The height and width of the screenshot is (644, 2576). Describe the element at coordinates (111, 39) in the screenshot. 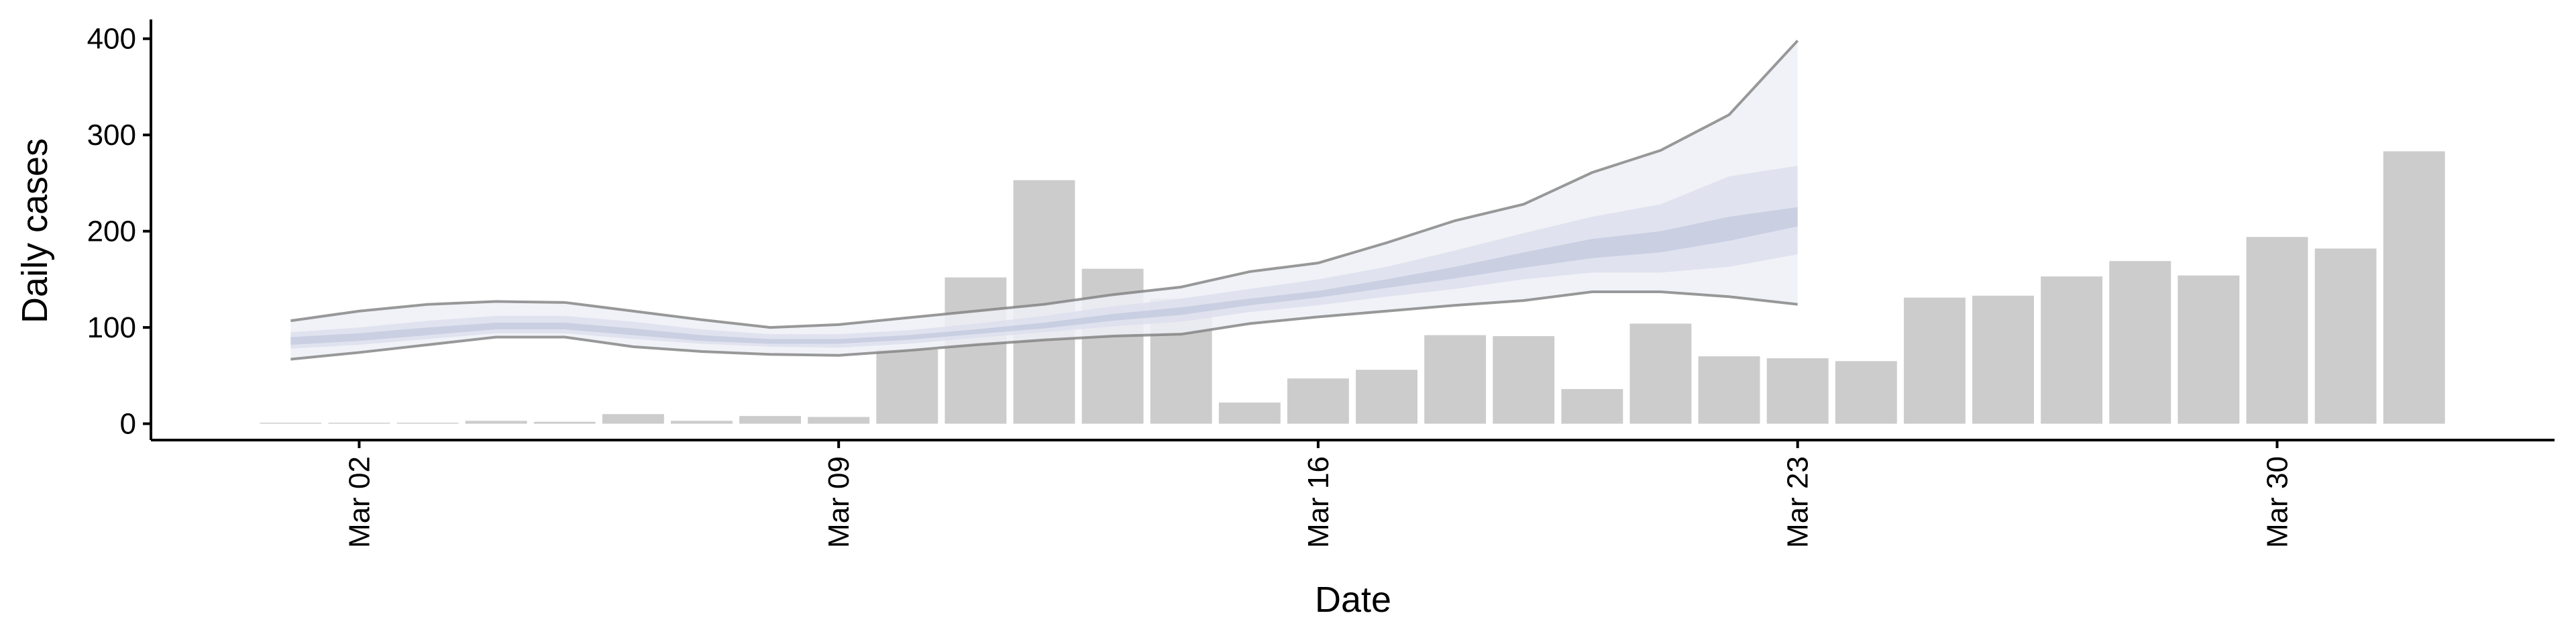

I see `y-tick-label: 400` at that location.